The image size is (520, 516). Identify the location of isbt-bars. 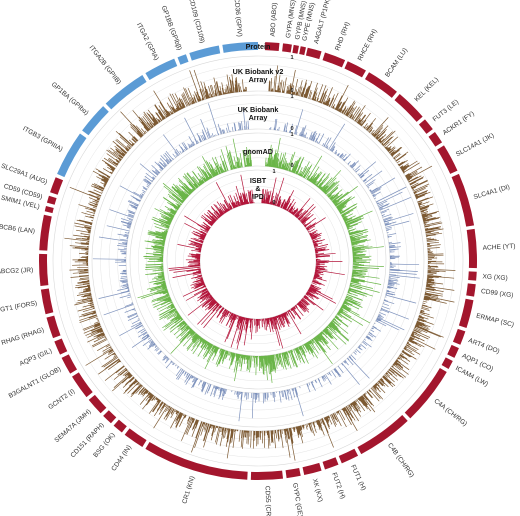
(256, 262).